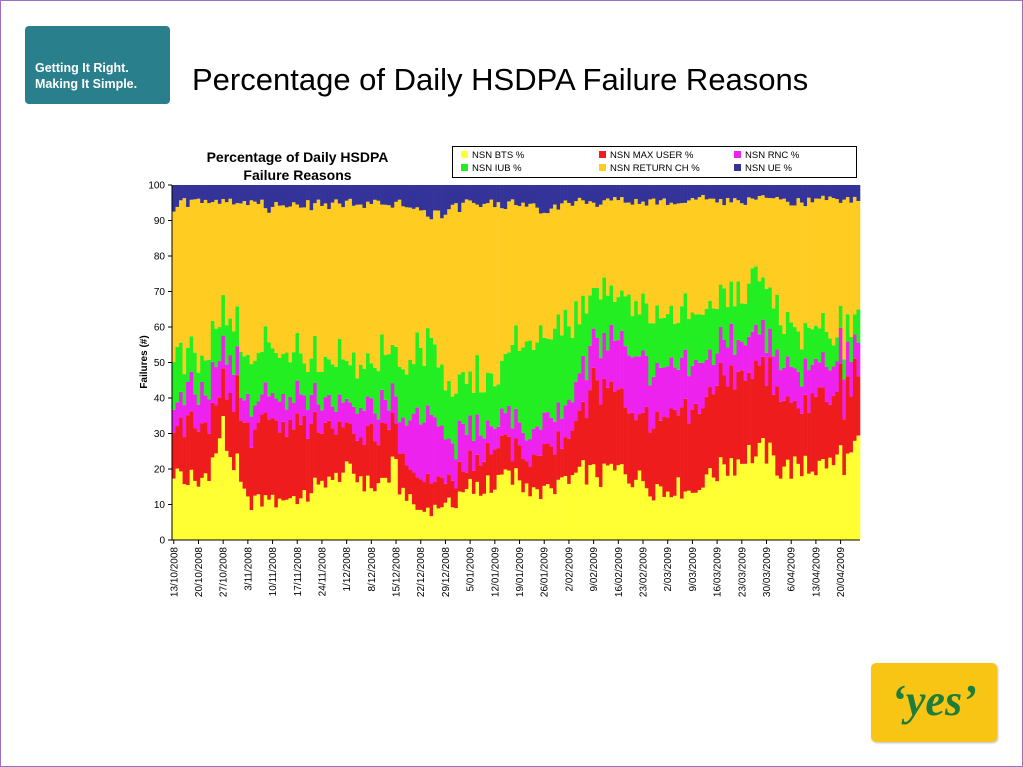  Describe the element at coordinates (224, 572) in the screenshot. I see `x-tick-label: 27/10/2008` at that location.